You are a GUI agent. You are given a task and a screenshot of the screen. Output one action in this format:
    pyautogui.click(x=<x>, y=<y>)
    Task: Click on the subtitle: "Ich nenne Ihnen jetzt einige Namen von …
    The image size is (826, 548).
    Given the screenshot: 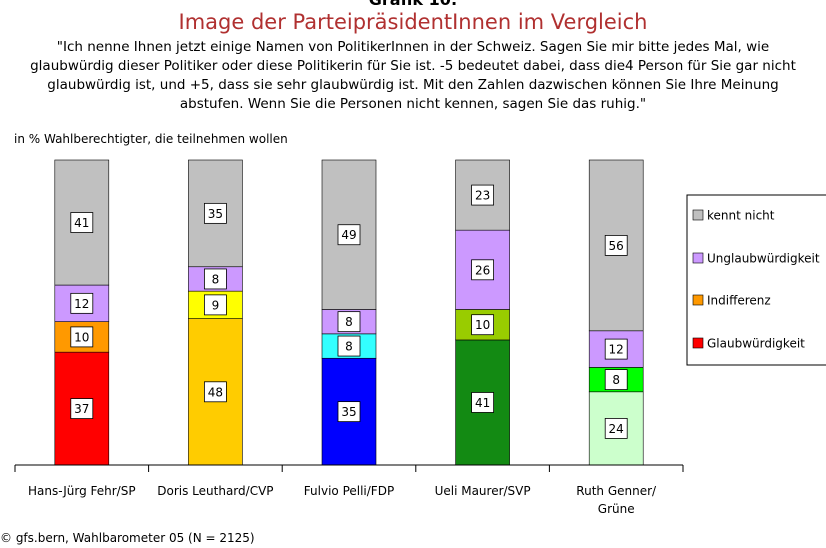 What is the action you would take?
    pyautogui.click(x=413, y=75)
    